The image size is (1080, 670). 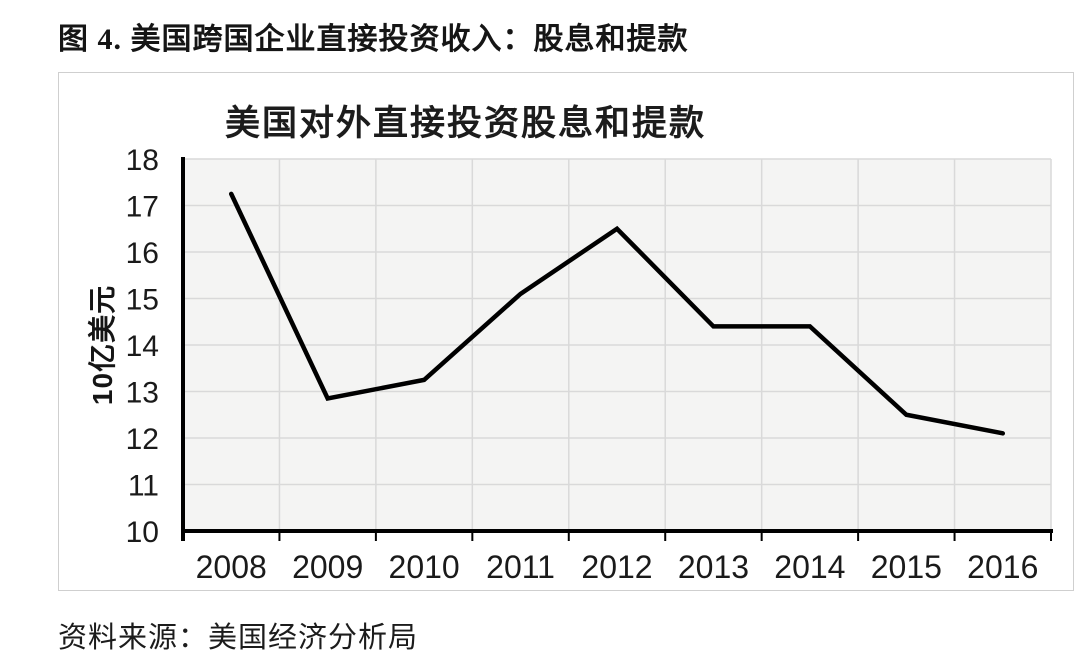 What do you see at coordinates (1002, 567) in the screenshot?
I see `x-tick-label: 2016` at bounding box center [1002, 567].